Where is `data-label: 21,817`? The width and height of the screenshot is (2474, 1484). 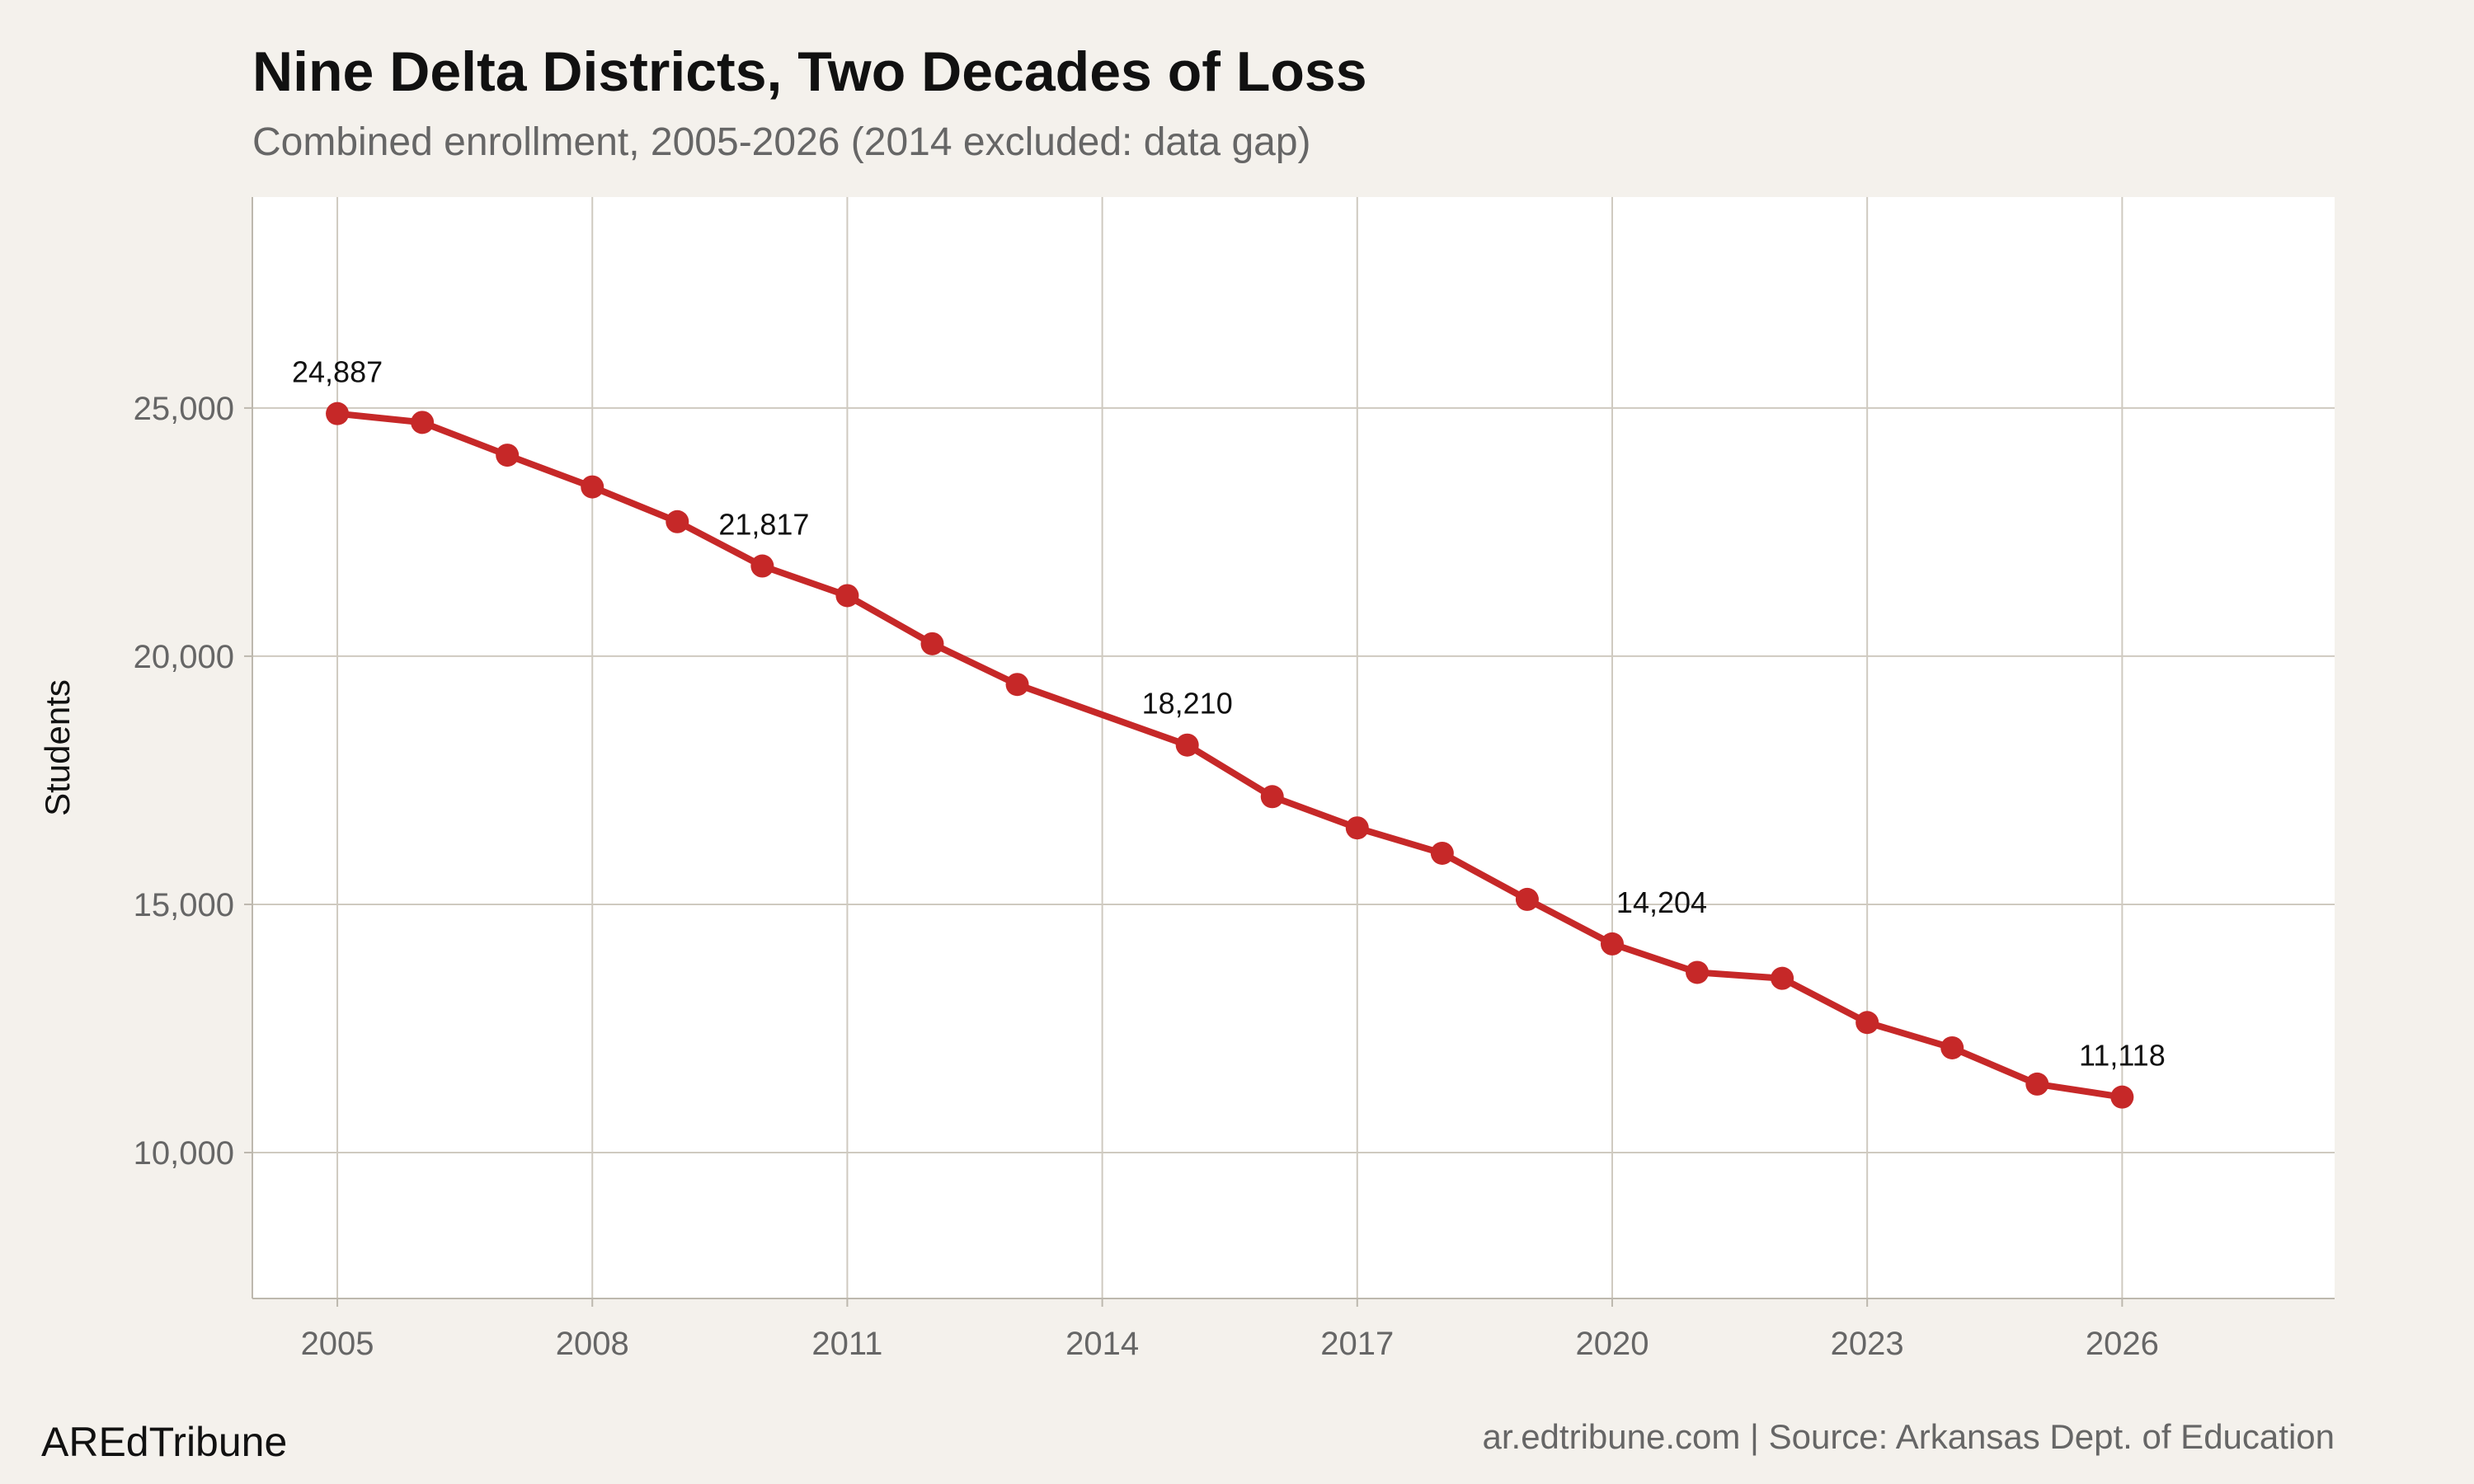 data-label: 21,817 is located at coordinates (763, 525).